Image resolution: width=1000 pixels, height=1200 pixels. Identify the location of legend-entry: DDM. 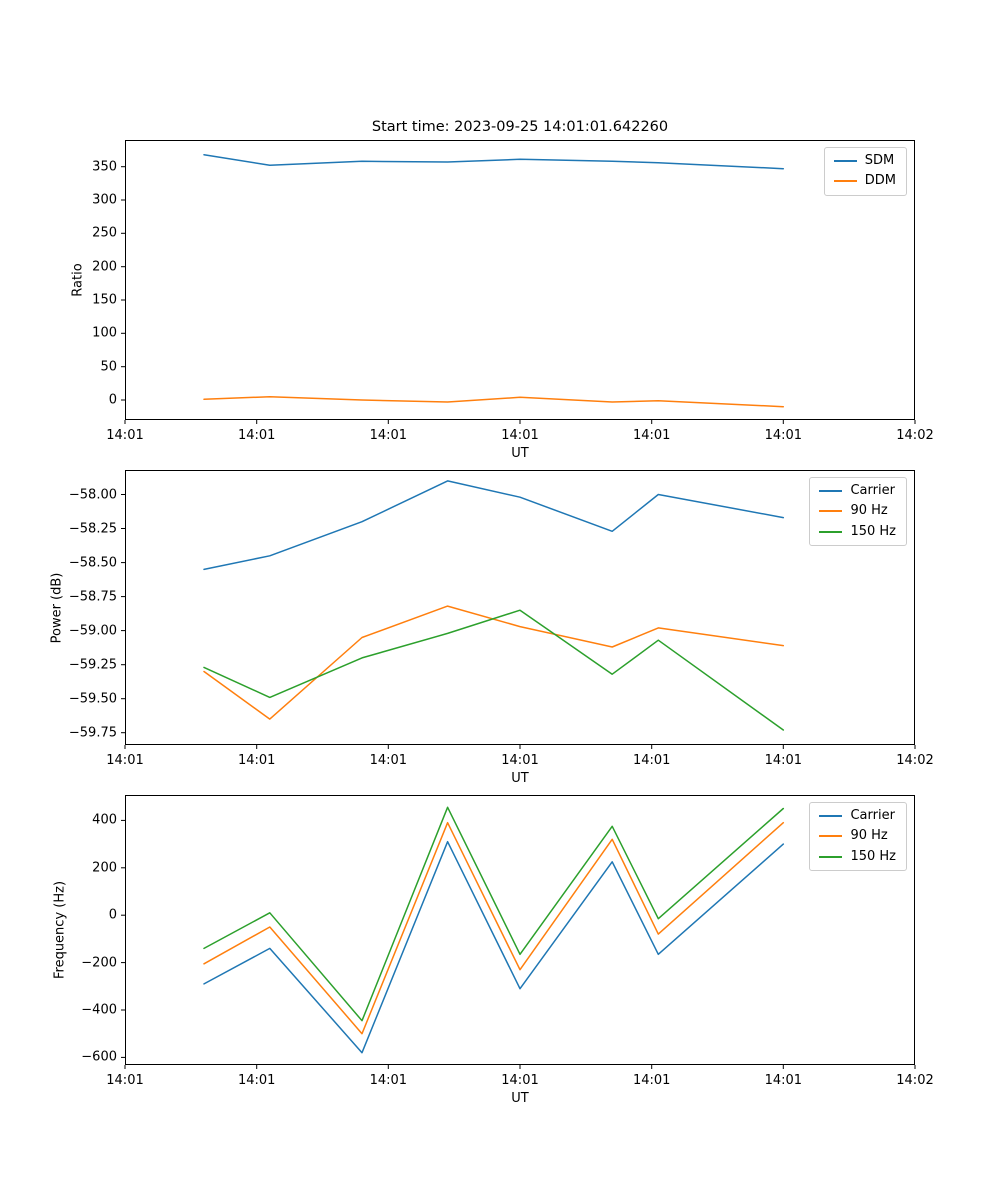
(864, 181).